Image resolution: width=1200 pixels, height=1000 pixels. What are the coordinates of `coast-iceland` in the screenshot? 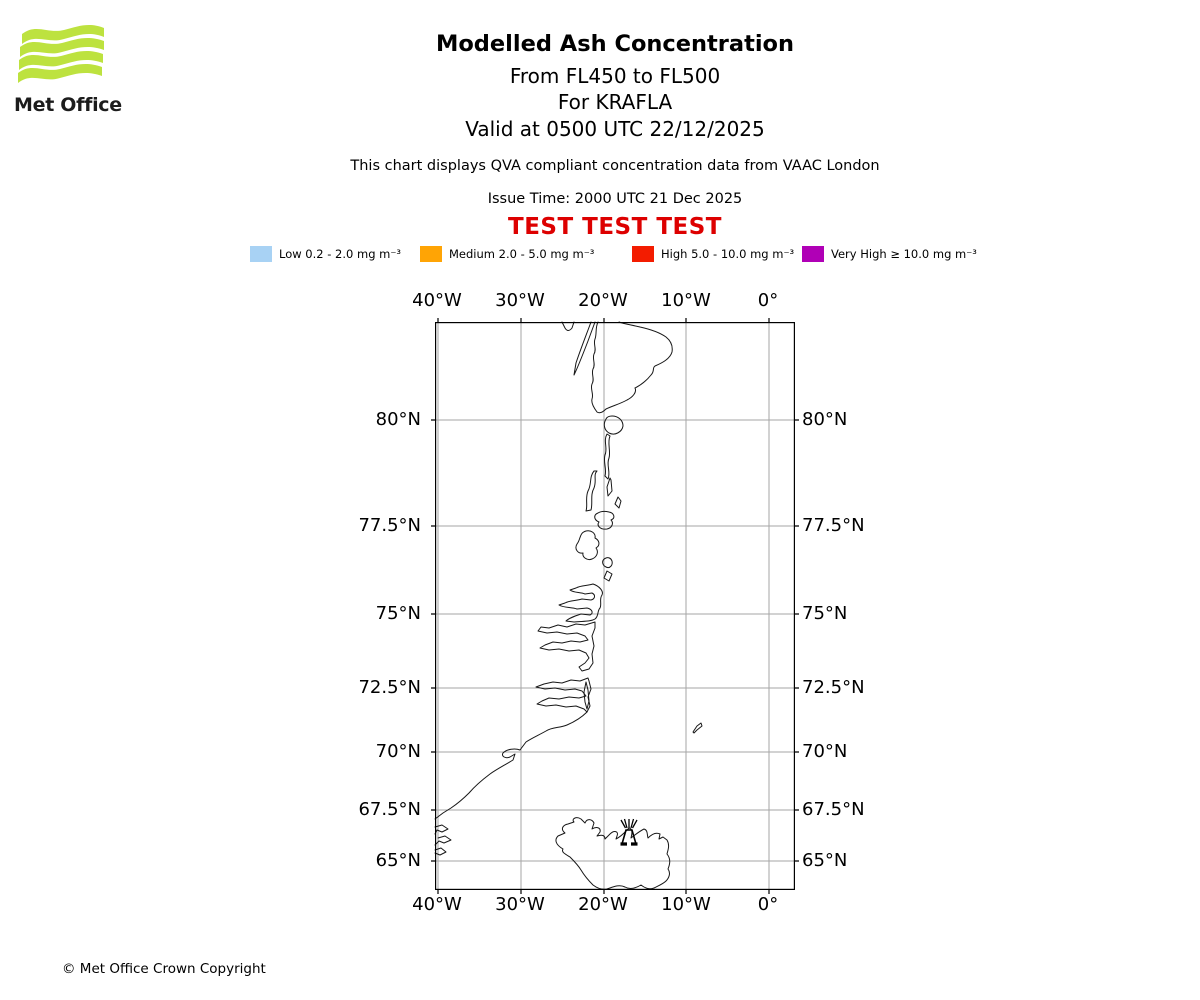 It's located at (613, 853).